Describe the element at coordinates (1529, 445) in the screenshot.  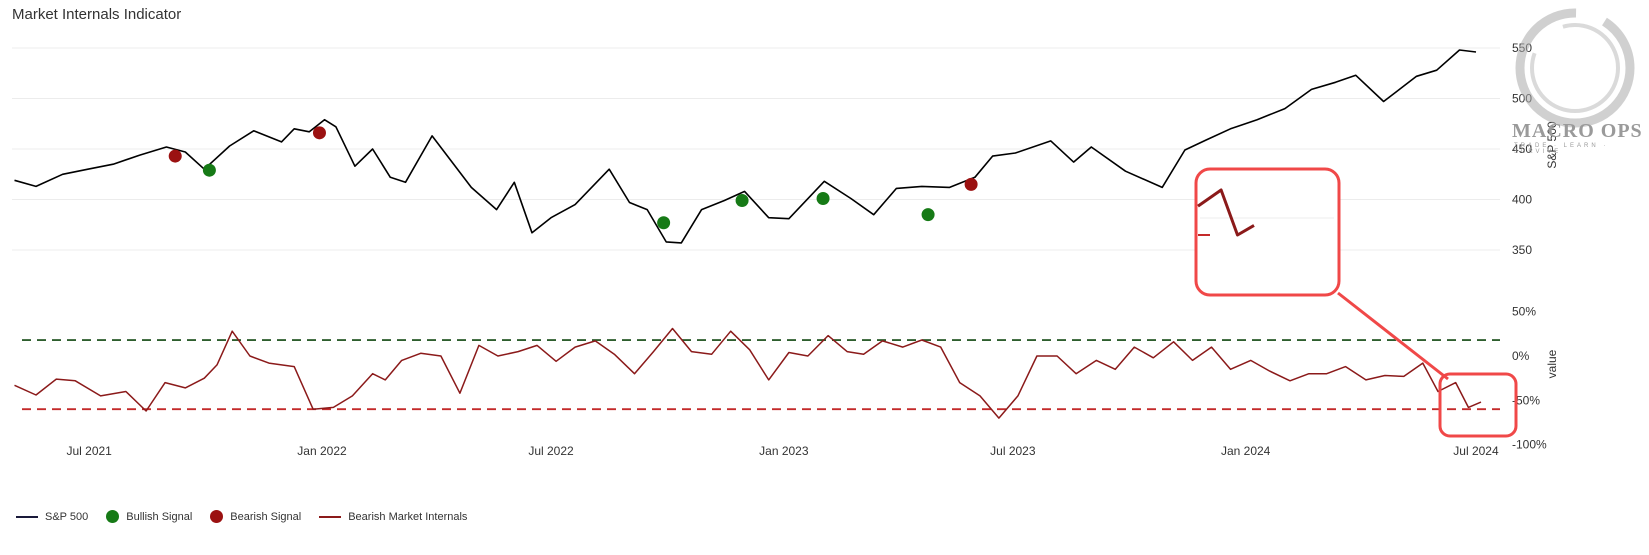
I see `y-tick-label: -100%` at that location.